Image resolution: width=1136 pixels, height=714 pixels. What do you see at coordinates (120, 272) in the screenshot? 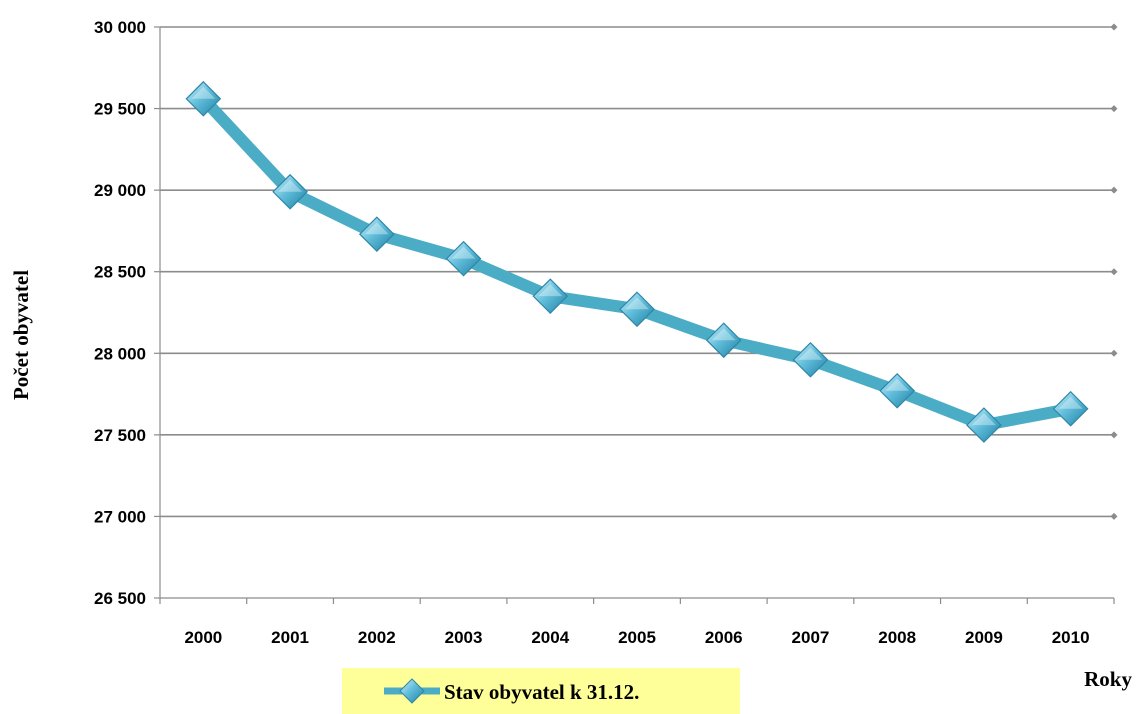
I see `y-tick-label: 28 500` at bounding box center [120, 272].